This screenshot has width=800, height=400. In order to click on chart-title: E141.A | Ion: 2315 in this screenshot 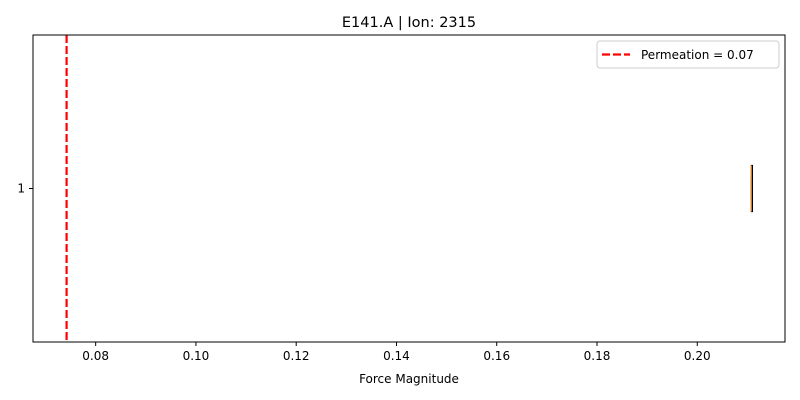, I will do `click(409, 23)`.